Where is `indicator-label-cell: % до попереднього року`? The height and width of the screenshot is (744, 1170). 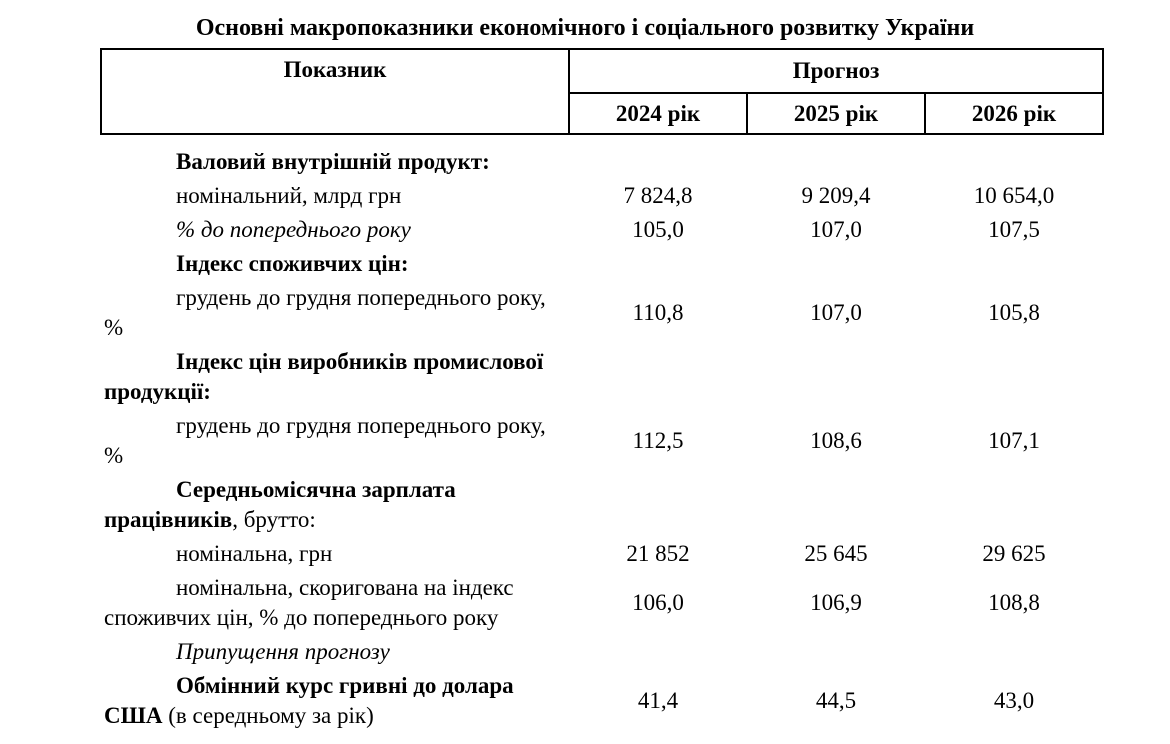
indicator-label-cell: % до попереднього року is located at coordinates (335, 230).